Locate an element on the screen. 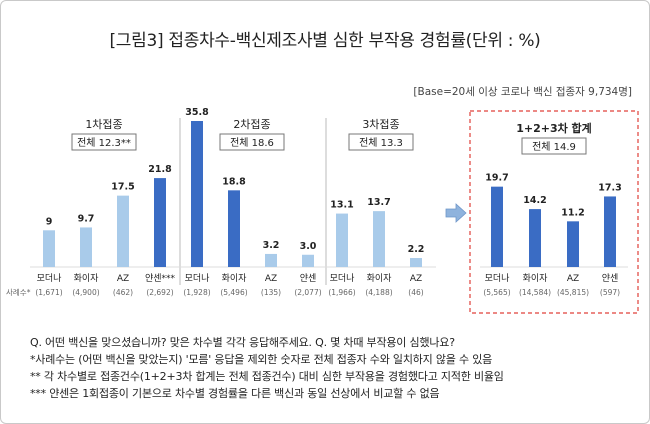  arrow-icon is located at coordinates (456, 213).